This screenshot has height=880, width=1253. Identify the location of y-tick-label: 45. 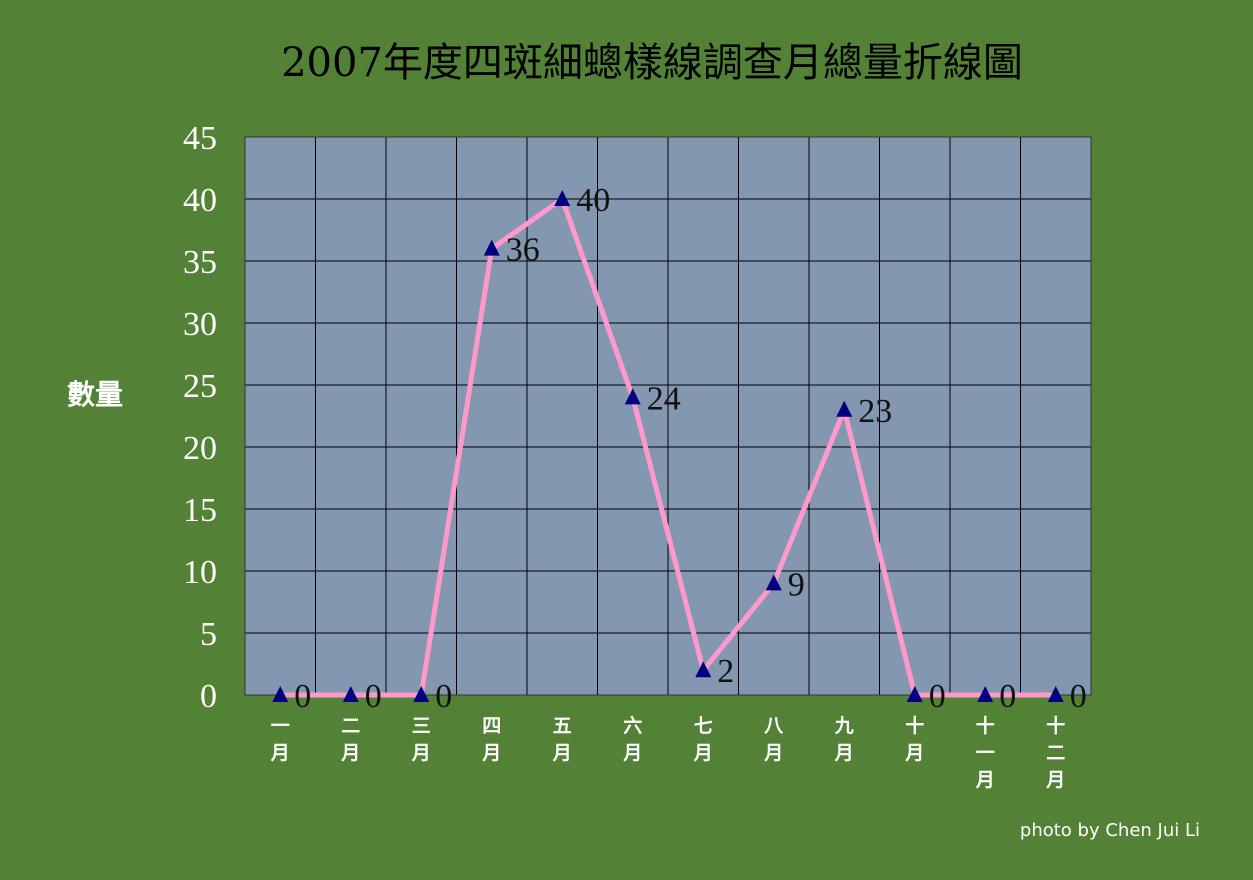
(200, 138).